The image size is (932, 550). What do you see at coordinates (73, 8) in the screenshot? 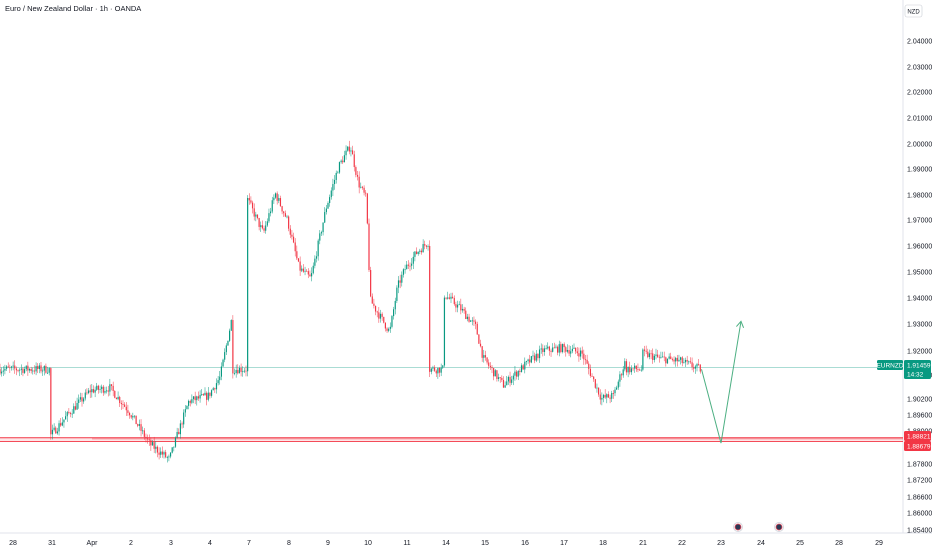
I see `chart-title: Euro / New Zealand Dollar · 1h · OANDA` at bounding box center [73, 8].